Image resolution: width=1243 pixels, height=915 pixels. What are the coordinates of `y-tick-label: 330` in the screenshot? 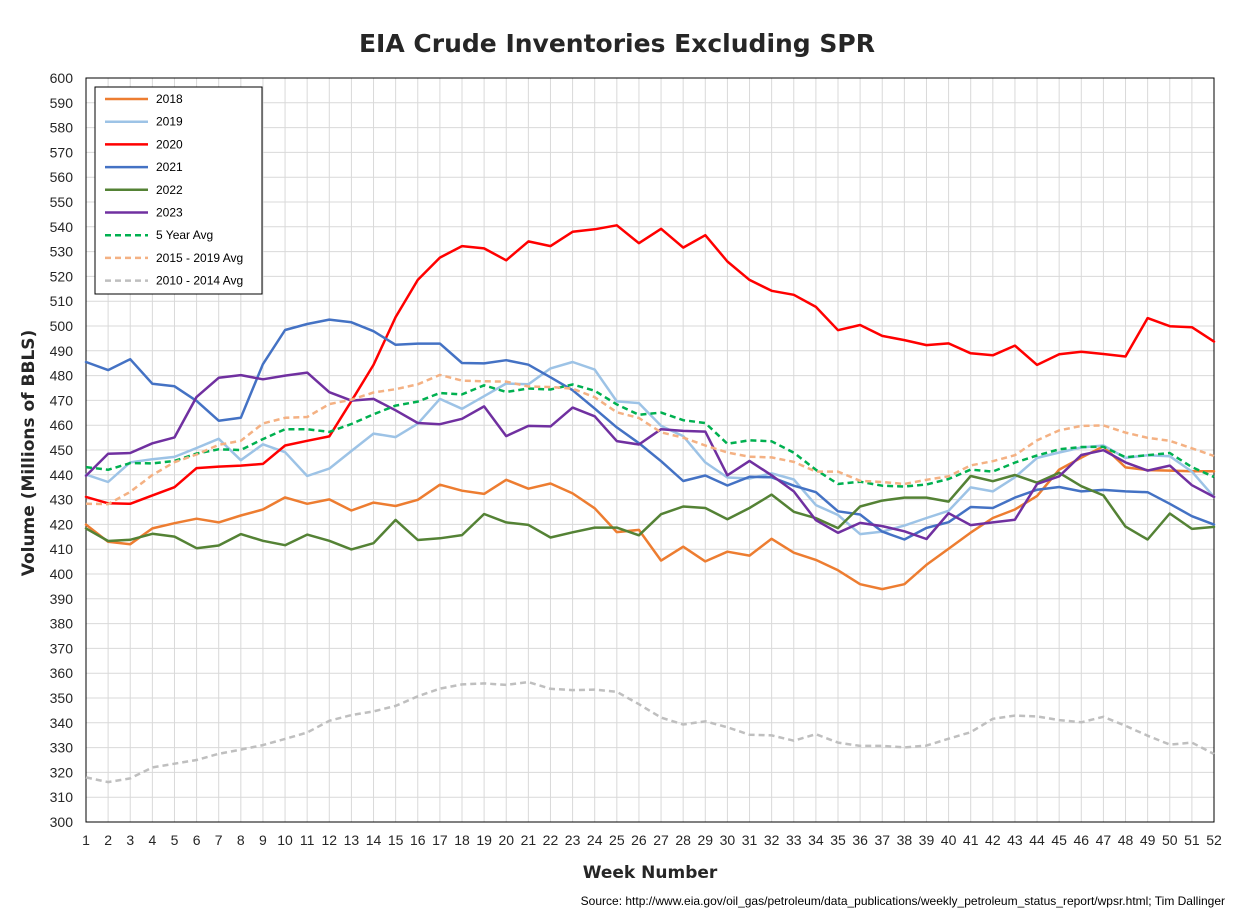 It's located at (62, 748).